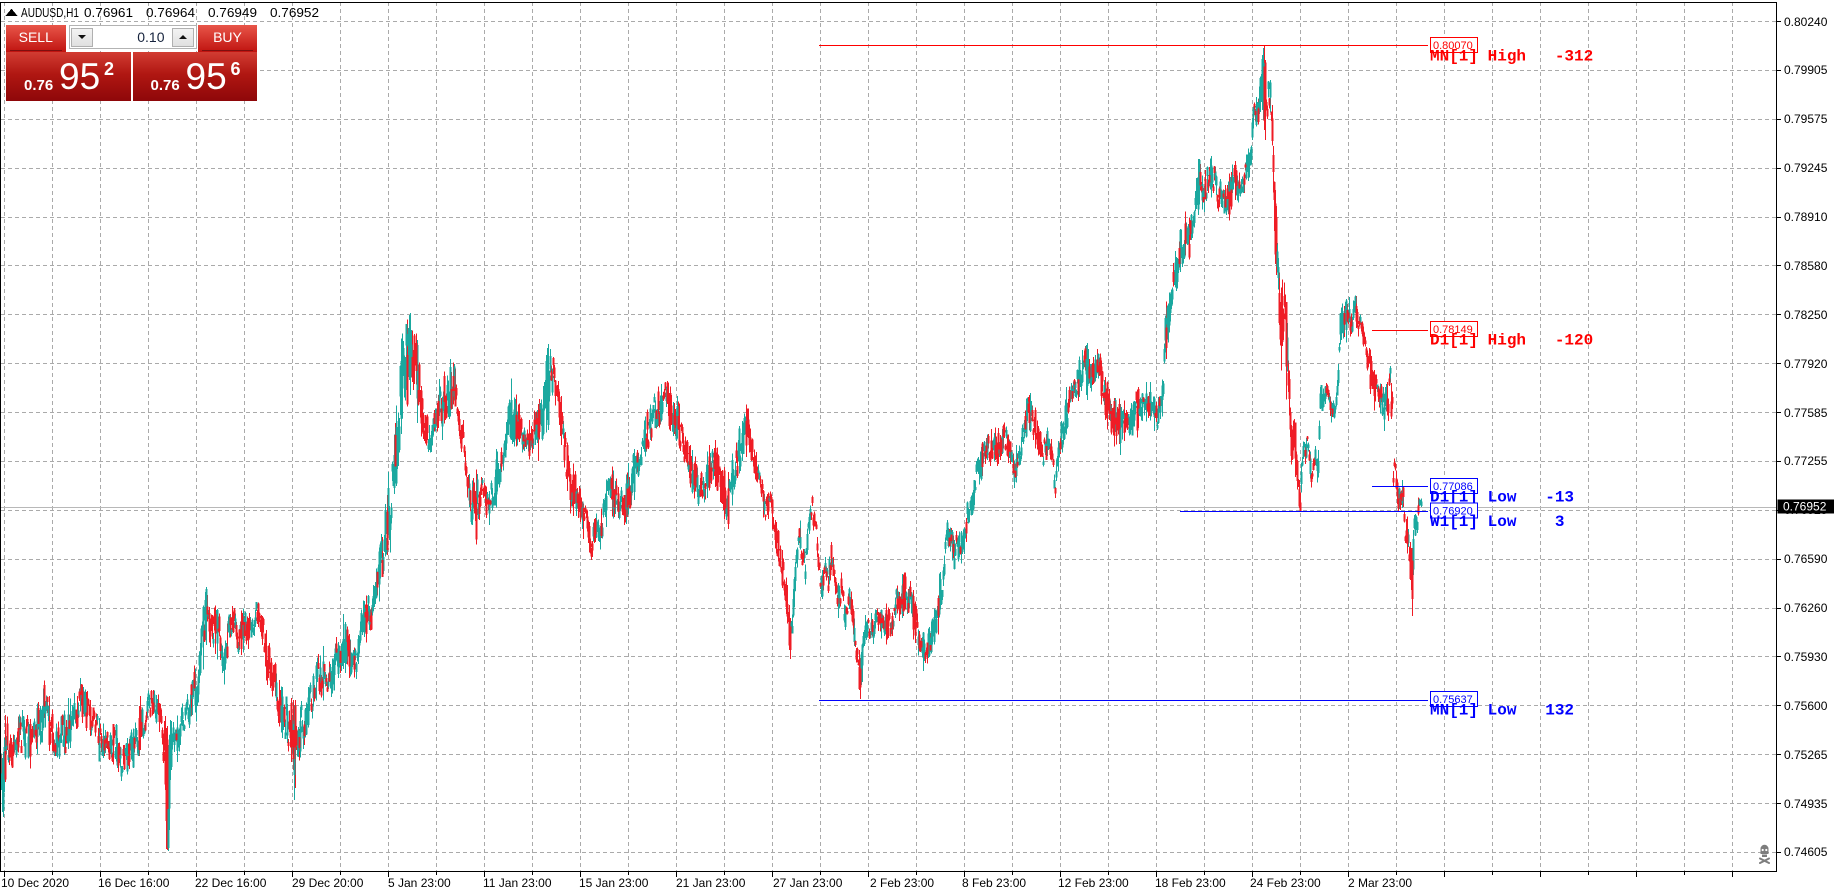  What do you see at coordinates (328, 883) in the screenshot?
I see `svg-text: 29 Dec 20:00` at bounding box center [328, 883].